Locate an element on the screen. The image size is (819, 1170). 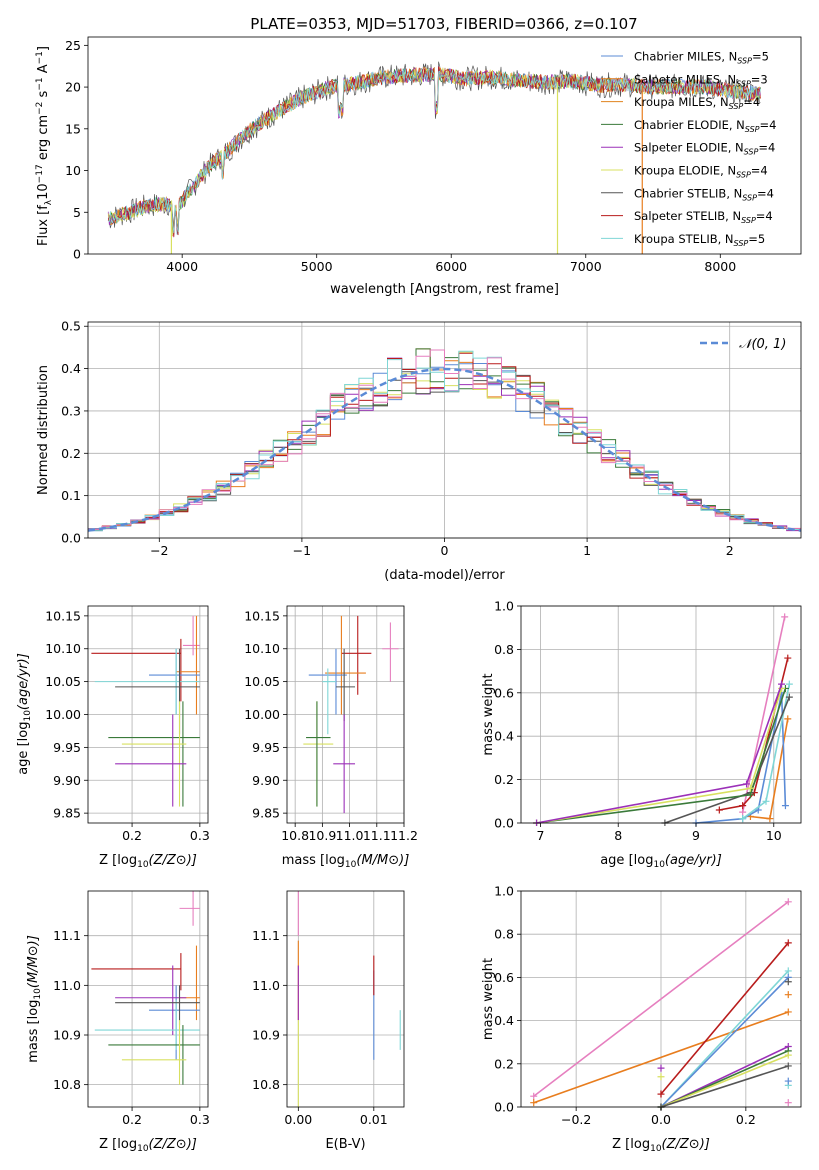
spectrum-series is located at coordinates (434, 150).